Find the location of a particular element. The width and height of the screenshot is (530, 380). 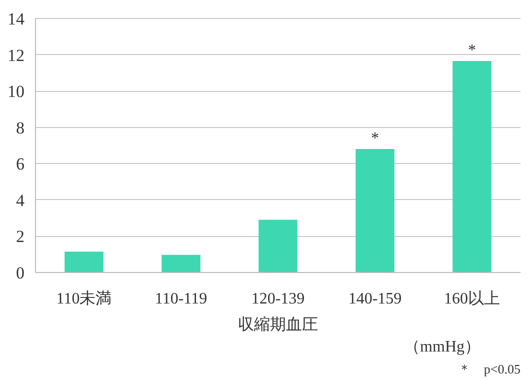

y-tick-label: 4 is located at coordinates (20, 200).